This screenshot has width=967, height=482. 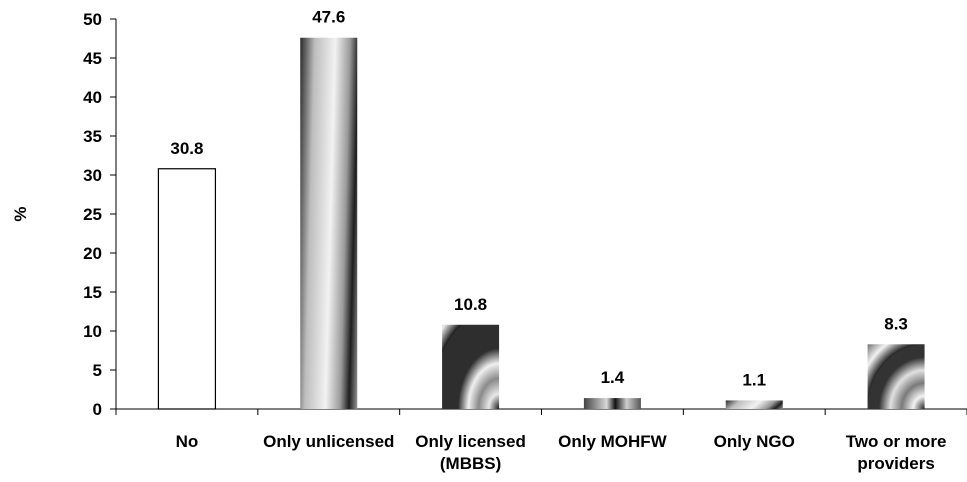 I want to click on y-tick-label: 50, so click(x=92, y=19).